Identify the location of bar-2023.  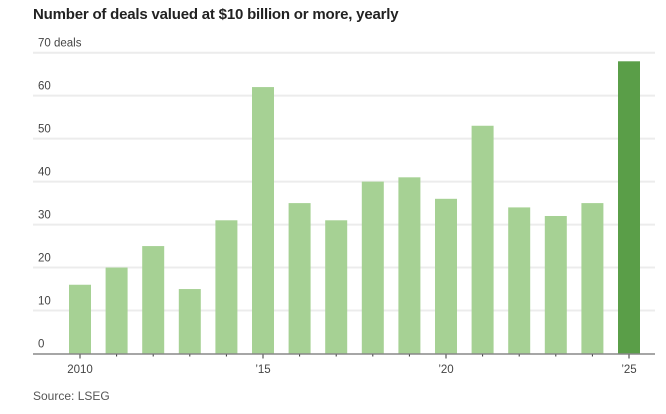
(555, 284).